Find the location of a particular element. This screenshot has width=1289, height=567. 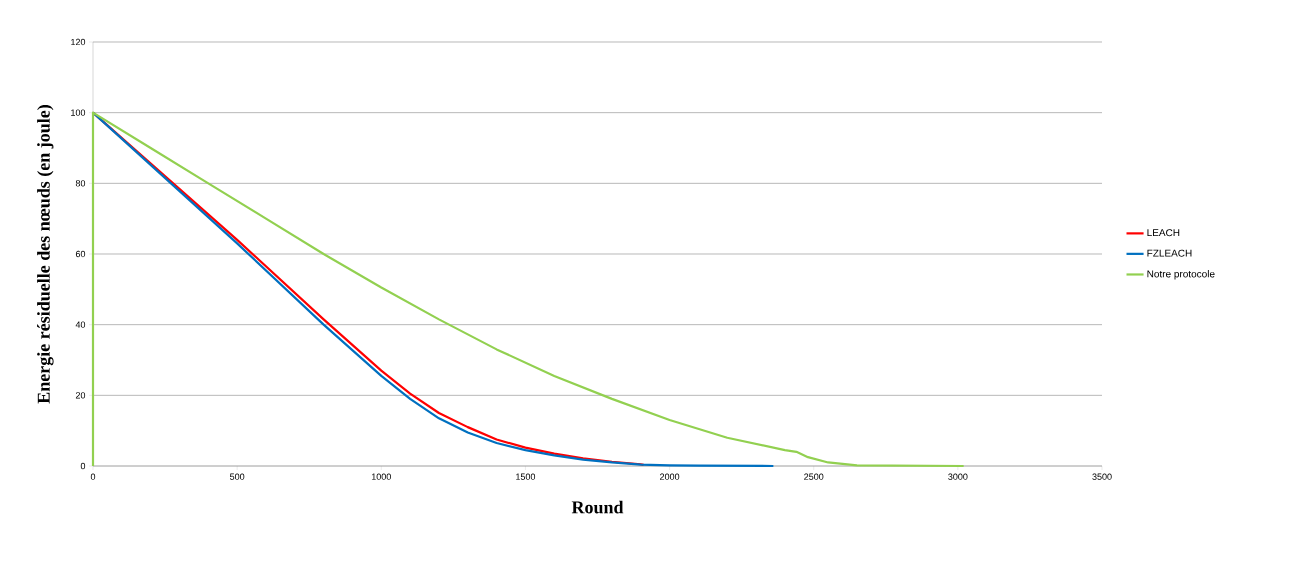

x-tick-label: 3000 is located at coordinates (958, 476).